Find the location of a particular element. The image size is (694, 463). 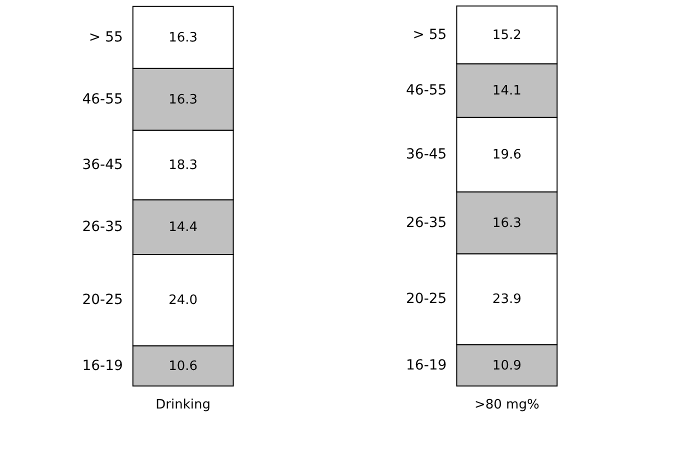

x-tick-label: >80 mg% is located at coordinates (507, 405).